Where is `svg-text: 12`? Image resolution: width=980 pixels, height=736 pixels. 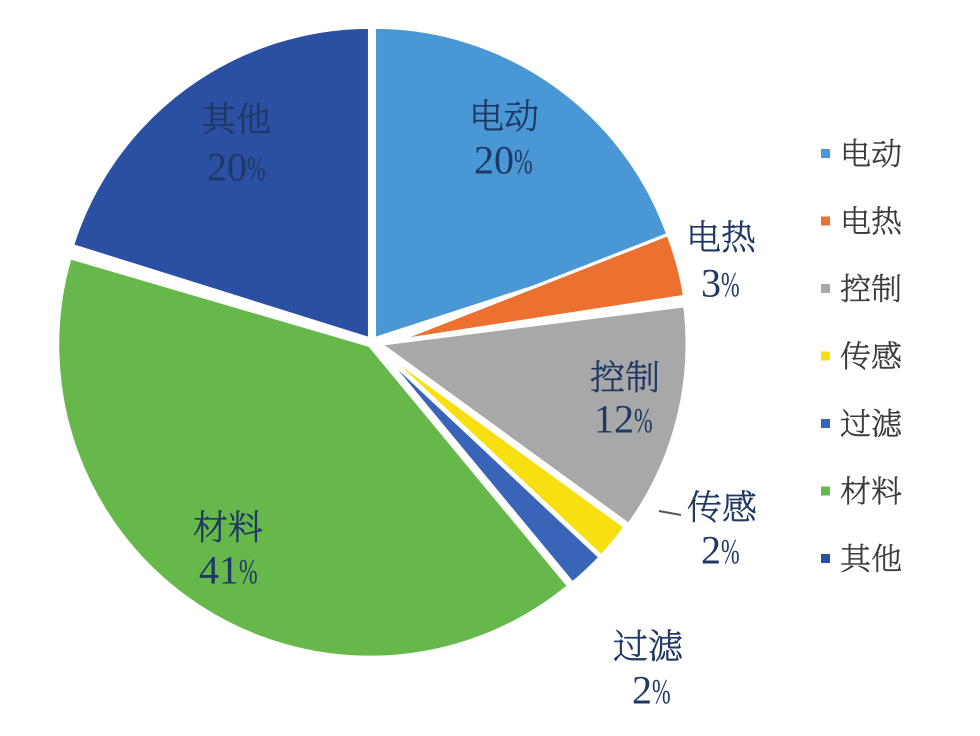
svg-text: 12 is located at coordinates (614, 419).